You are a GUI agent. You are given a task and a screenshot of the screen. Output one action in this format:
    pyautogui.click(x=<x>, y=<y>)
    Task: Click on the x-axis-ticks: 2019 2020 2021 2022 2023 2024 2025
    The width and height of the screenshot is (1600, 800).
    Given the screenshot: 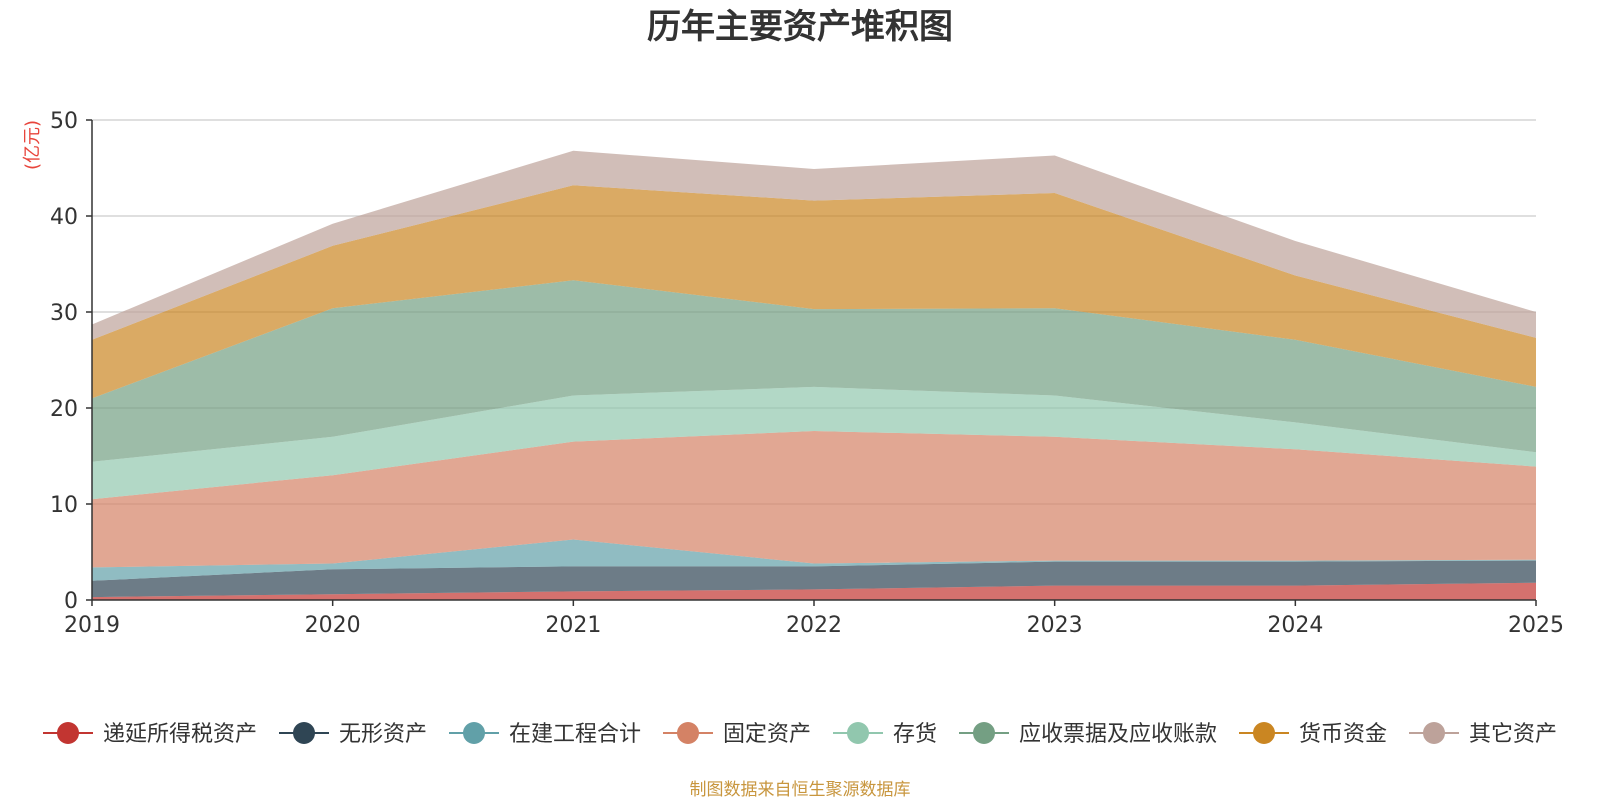 What is the action you would take?
    pyautogui.click(x=814, y=619)
    